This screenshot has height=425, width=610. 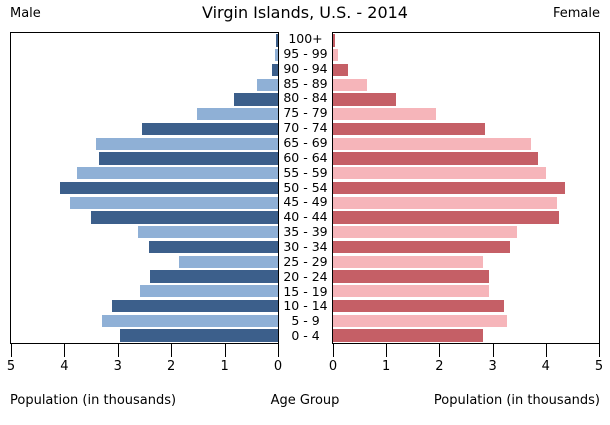 What do you see at coordinates (305, 53) in the screenshot?
I see `age-label-95-99: 95 - 99` at bounding box center [305, 53].